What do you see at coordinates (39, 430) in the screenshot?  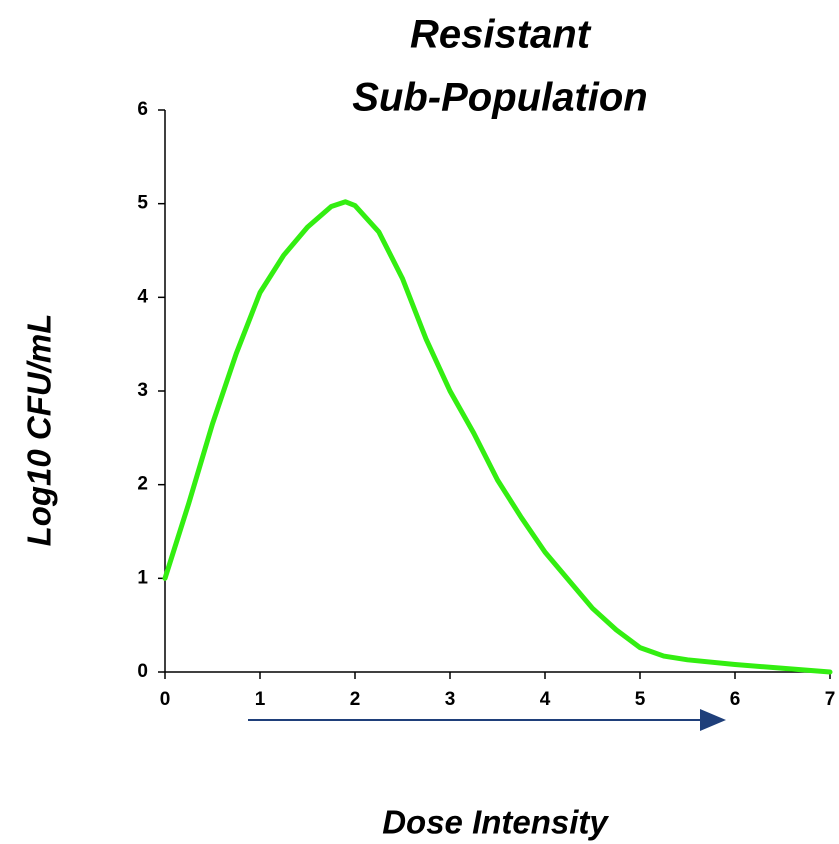 I see `y-axis-label: Log10 CFU/mL` at bounding box center [39, 430].